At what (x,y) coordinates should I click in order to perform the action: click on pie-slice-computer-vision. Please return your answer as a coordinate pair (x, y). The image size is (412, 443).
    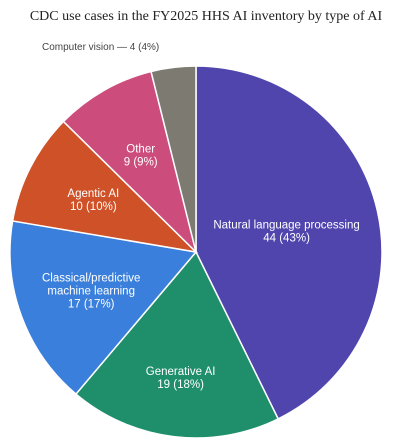
    Looking at the image, I should click on (173, 159).